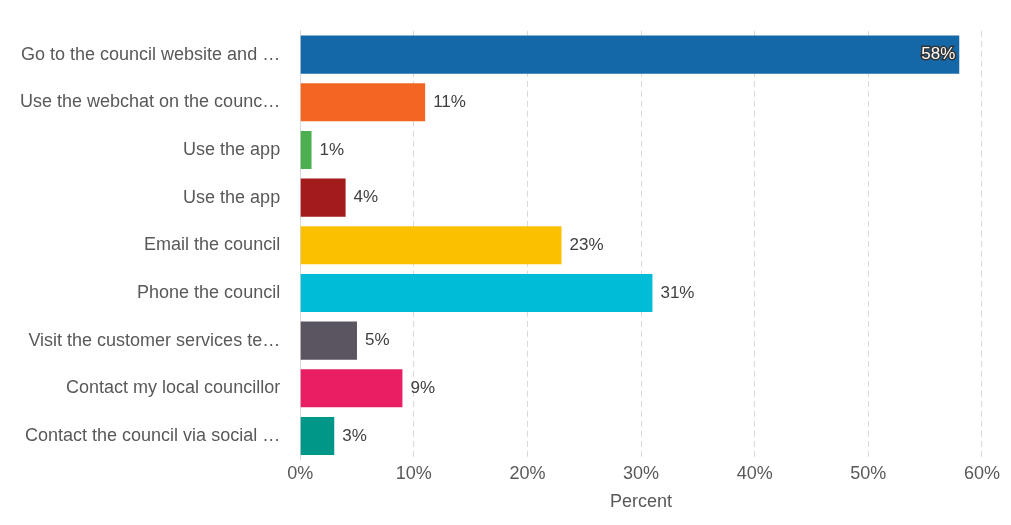  Describe the element at coordinates (413, 472) in the screenshot. I see `x-tick-label: 10%` at that location.